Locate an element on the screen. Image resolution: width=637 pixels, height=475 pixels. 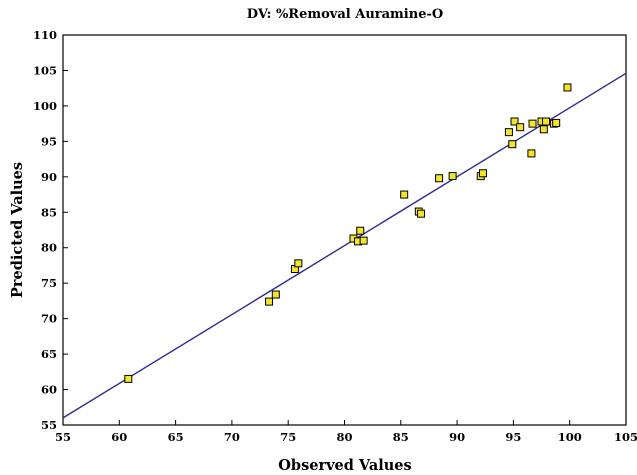
x-tick-label: 85 is located at coordinates (401, 437).